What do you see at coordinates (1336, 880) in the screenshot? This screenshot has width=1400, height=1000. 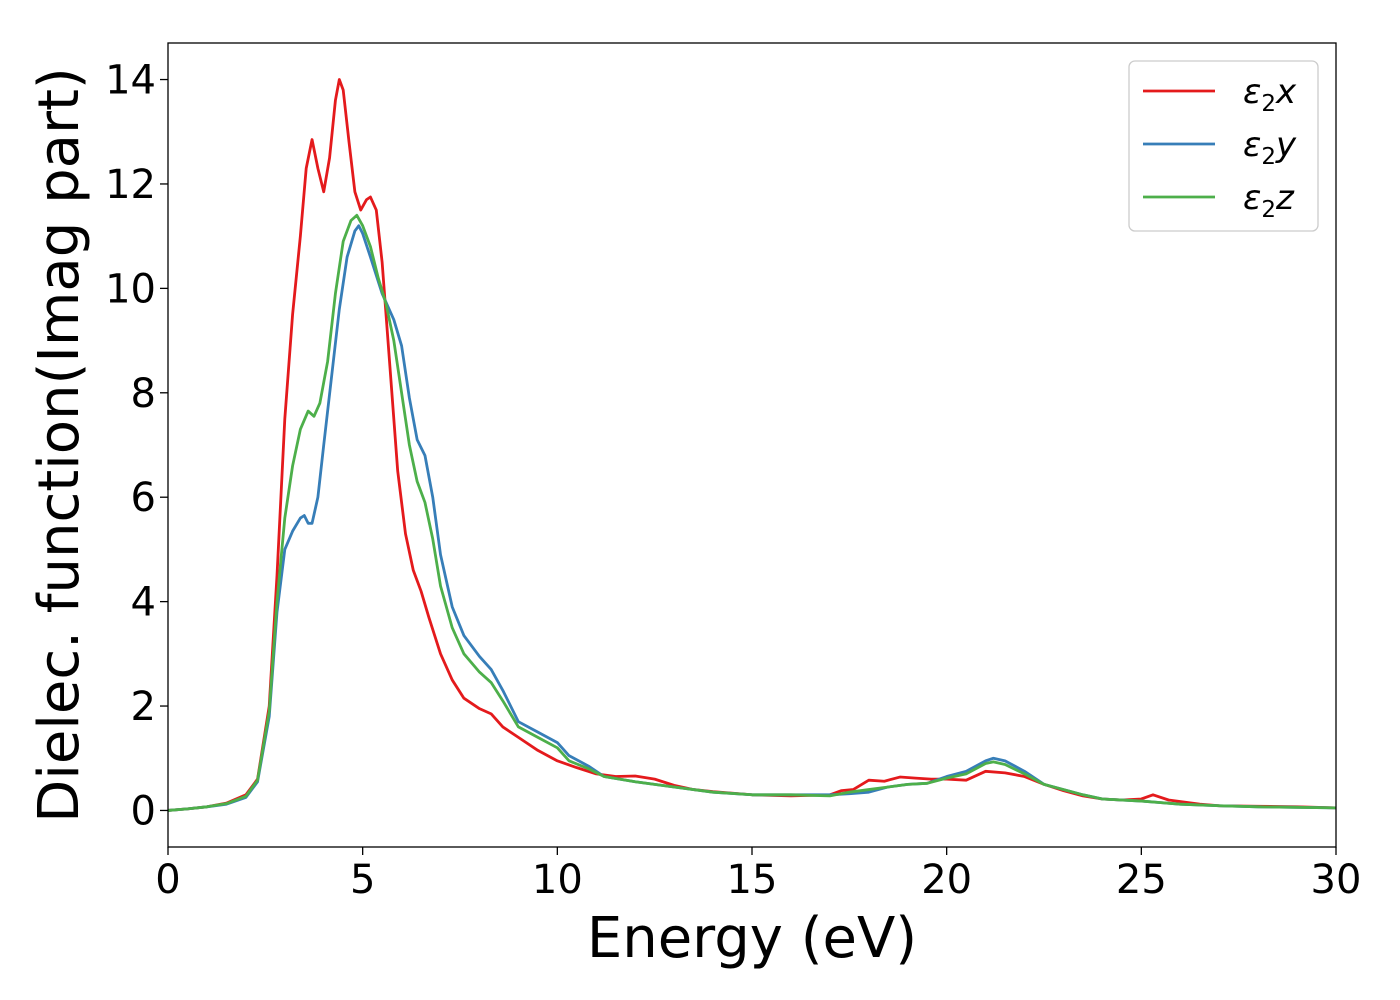 I see `x-tick-label: 30` at bounding box center [1336, 880].